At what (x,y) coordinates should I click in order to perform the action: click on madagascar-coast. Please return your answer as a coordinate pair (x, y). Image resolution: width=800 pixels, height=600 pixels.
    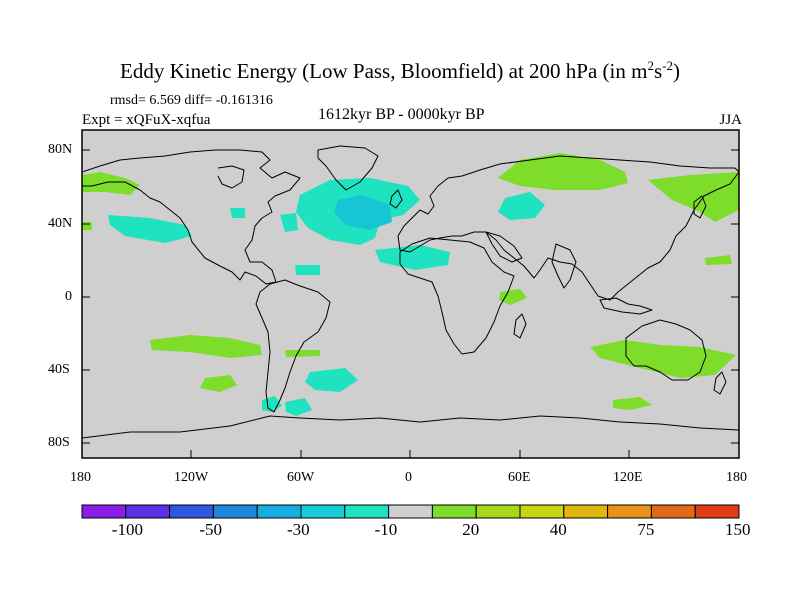
    Looking at the image, I should click on (520, 326).